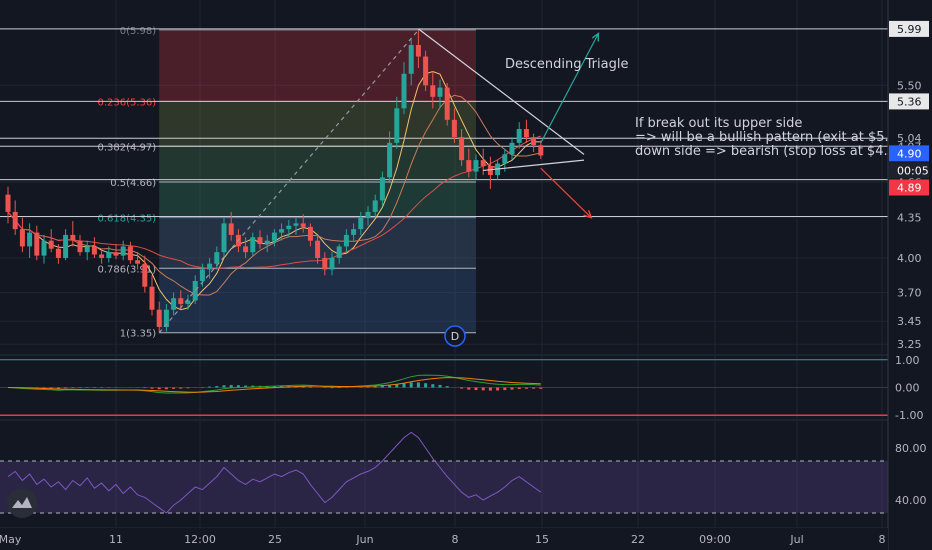 The height and width of the screenshot is (550, 932). What do you see at coordinates (126, 219) in the screenshot?
I see `fib-label-4: 0.618(4.35)` at bounding box center [126, 219].